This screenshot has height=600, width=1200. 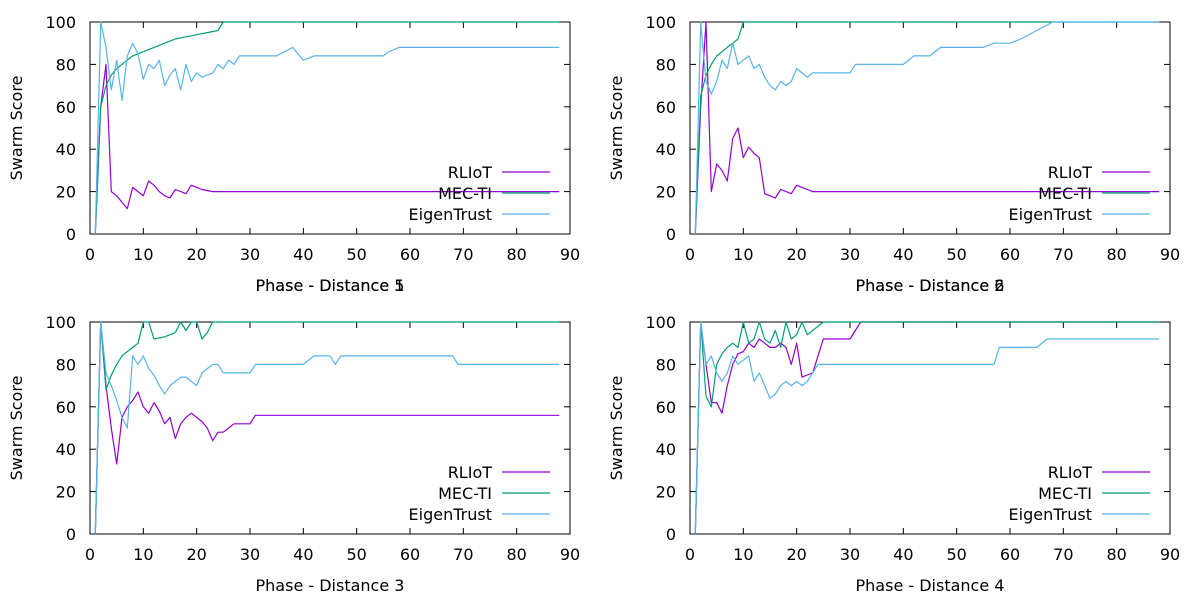 What do you see at coordinates (330, 585) in the screenshot?
I see `x-axis-label: Phase - Distance 3` at bounding box center [330, 585].